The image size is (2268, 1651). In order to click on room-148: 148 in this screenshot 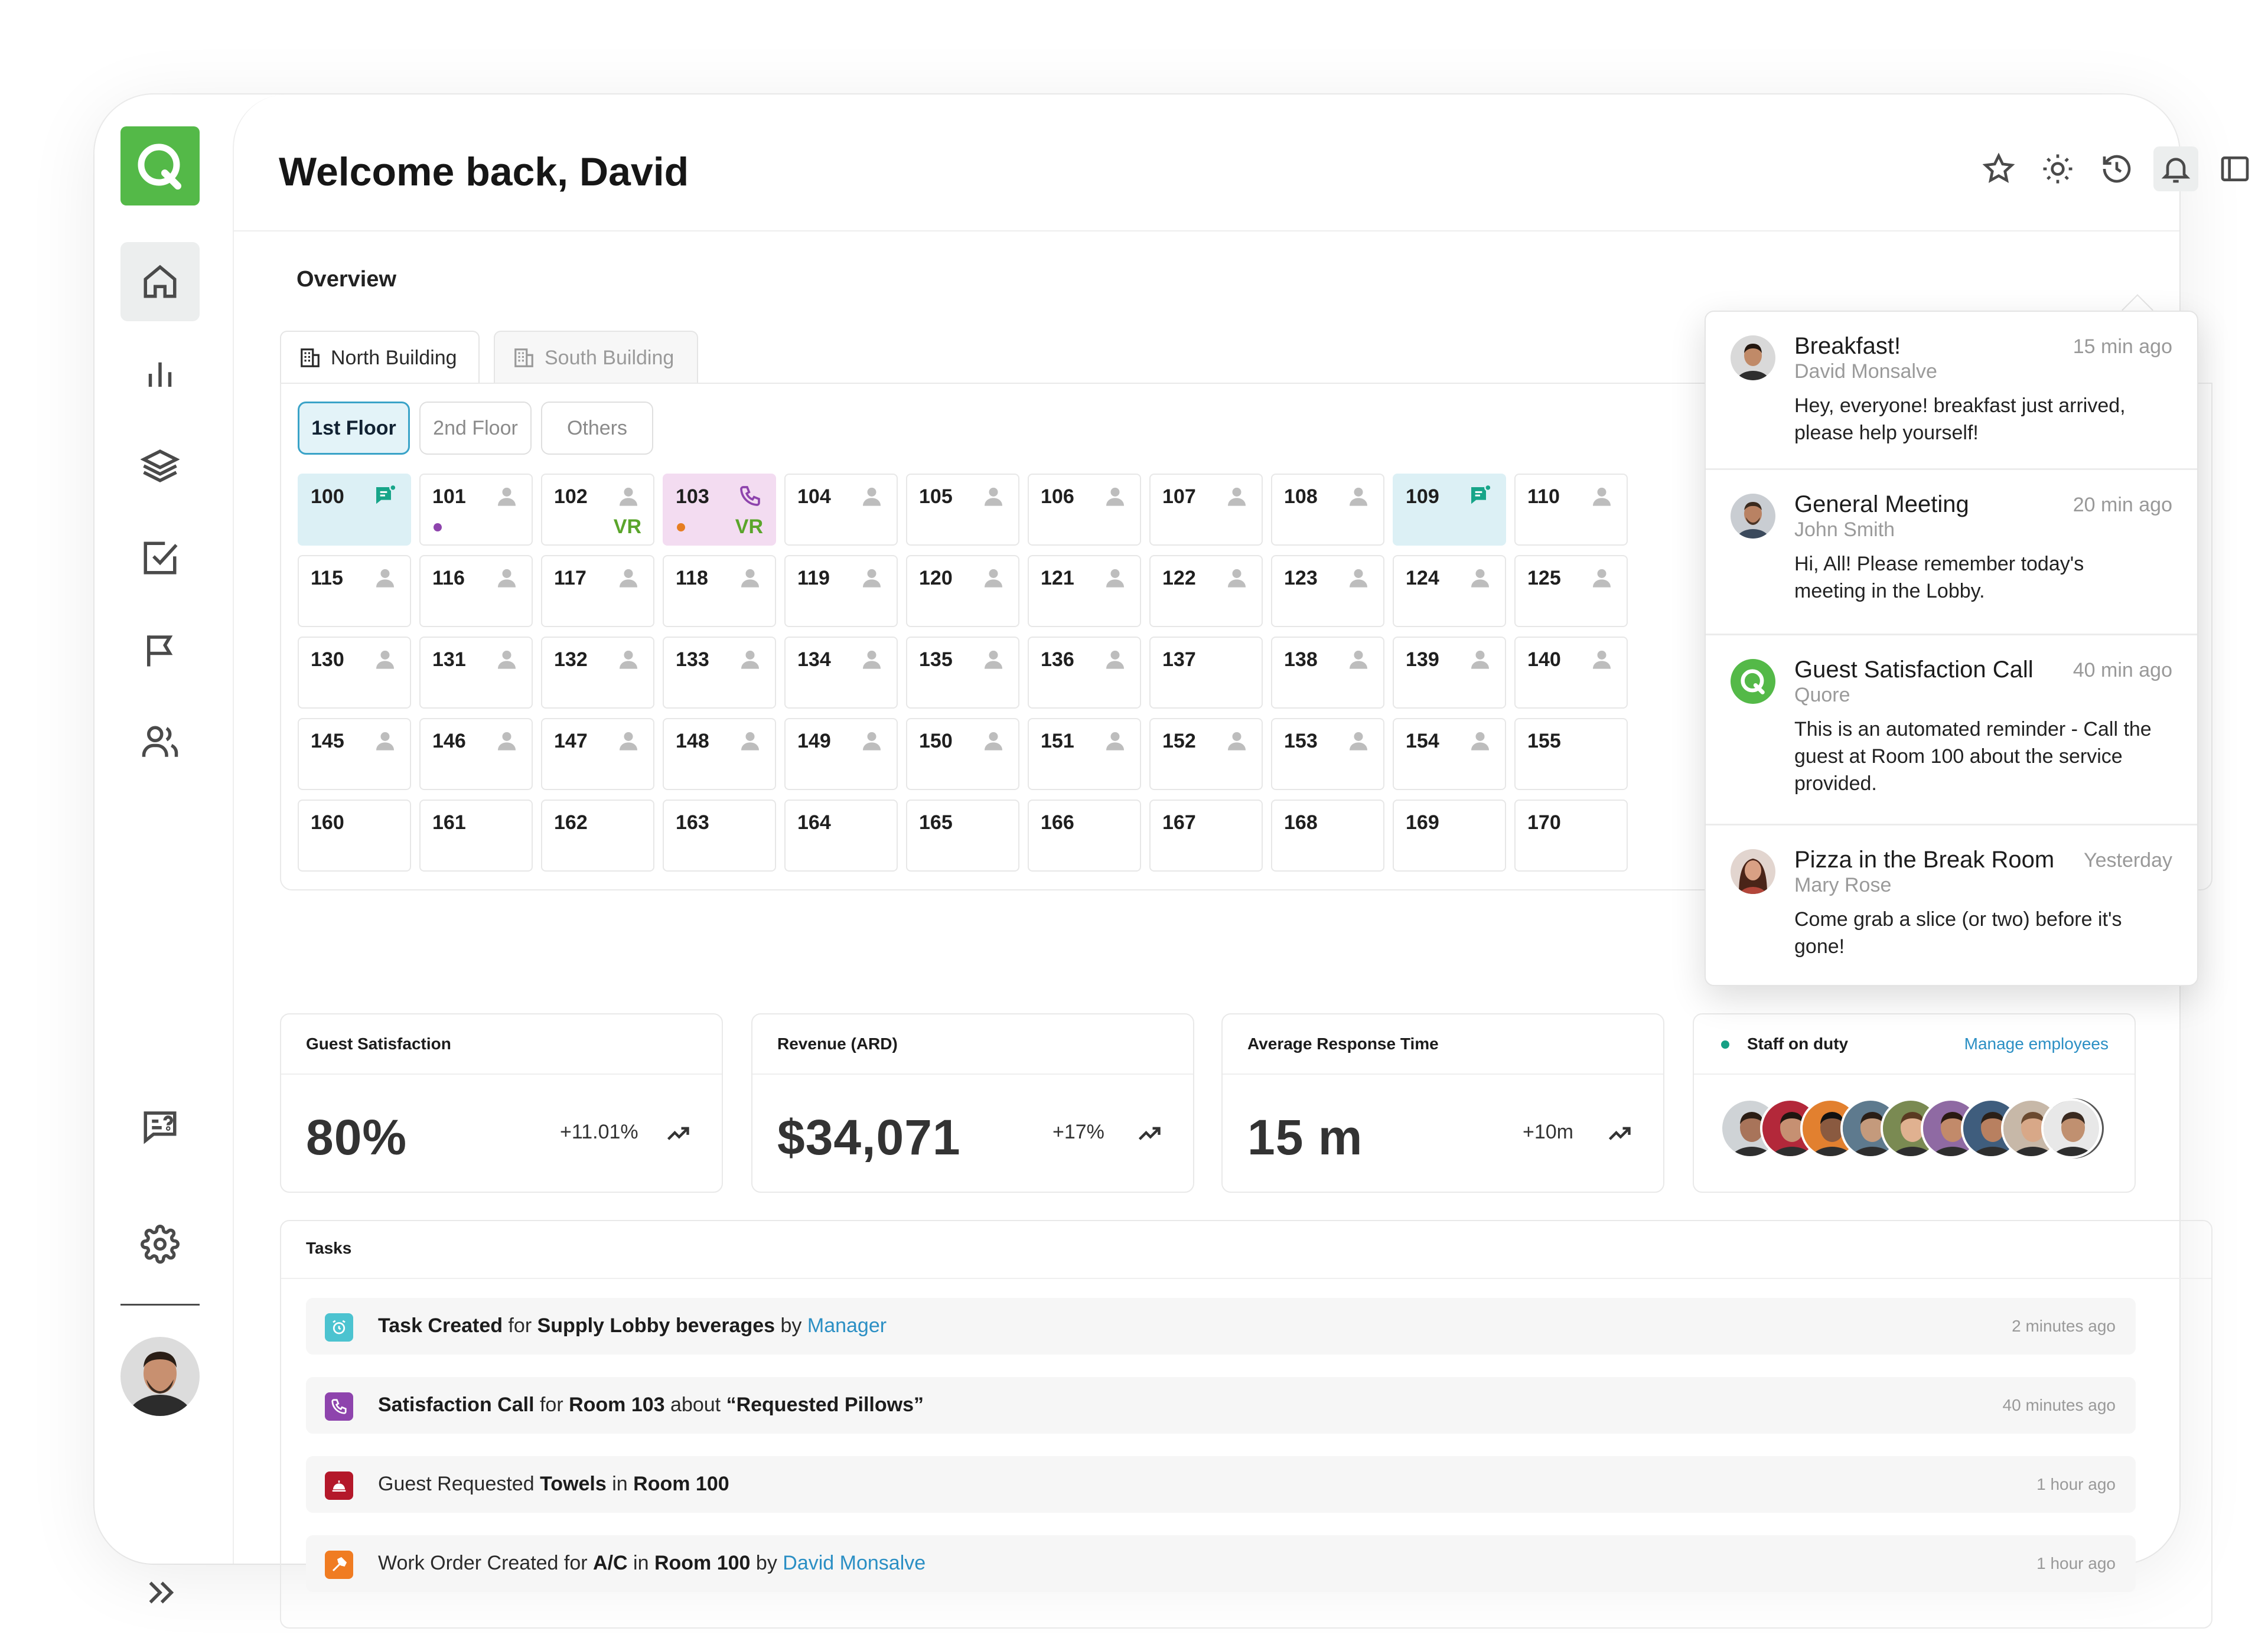, I will do `click(719, 754)`.